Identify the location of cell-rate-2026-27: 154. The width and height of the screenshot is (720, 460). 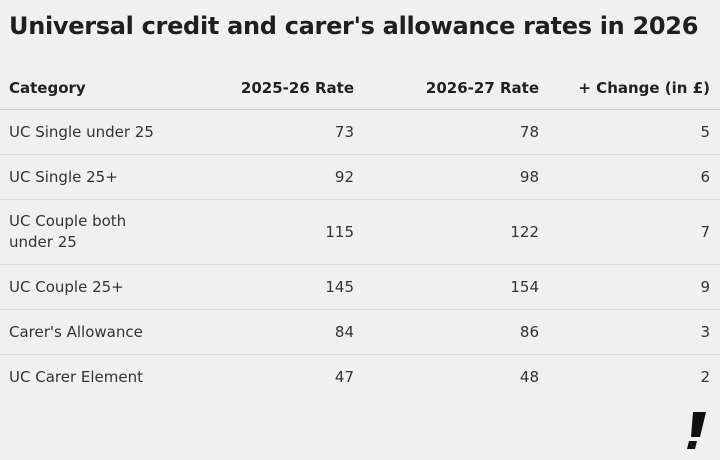
(447, 287).